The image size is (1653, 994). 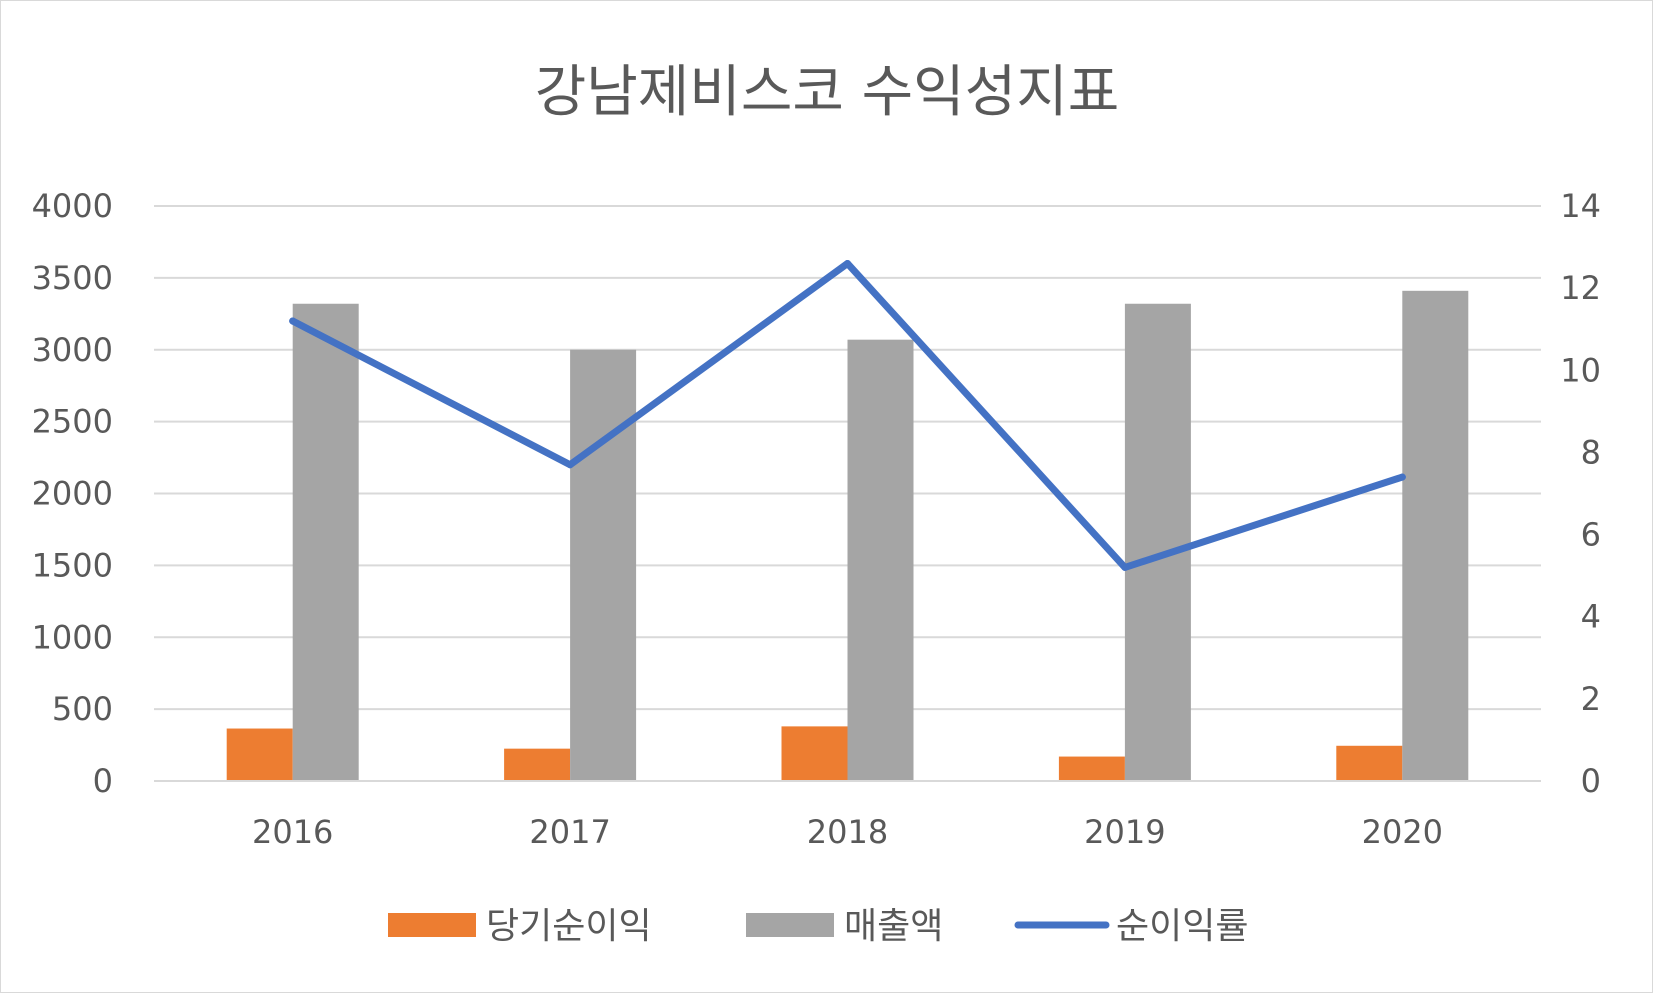 I want to click on right-axis: 0 2 4 6 8 10 12 14, so click(x=1580, y=493).